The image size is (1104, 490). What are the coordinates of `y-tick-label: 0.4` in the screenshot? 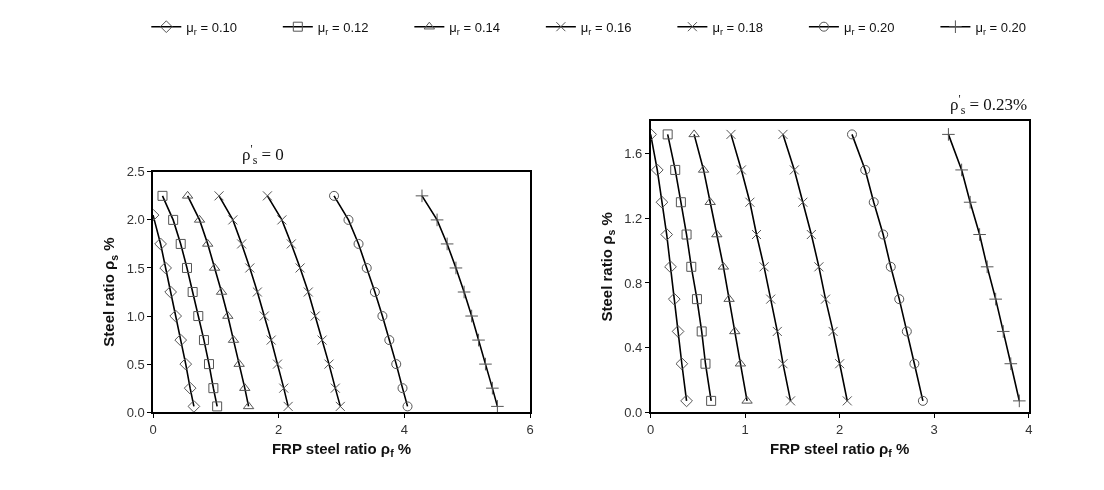 It's located at (633, 348).